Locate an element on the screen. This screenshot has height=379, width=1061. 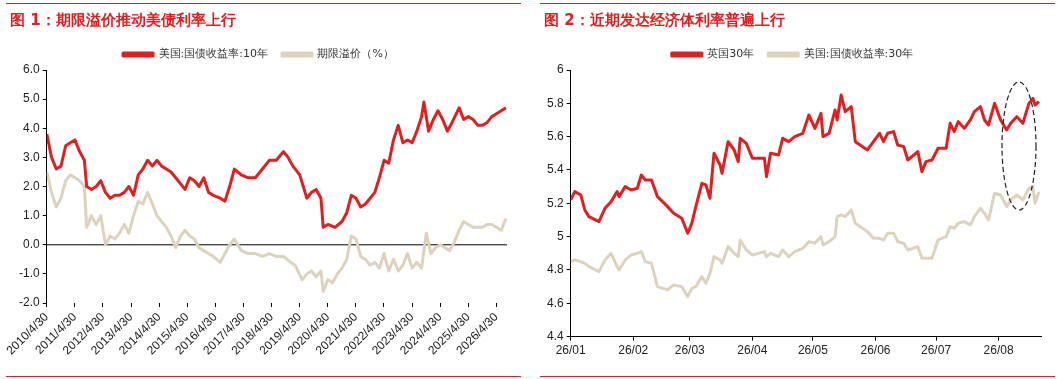
legend-label: 英国30年 is located at coordinates (731, 54).